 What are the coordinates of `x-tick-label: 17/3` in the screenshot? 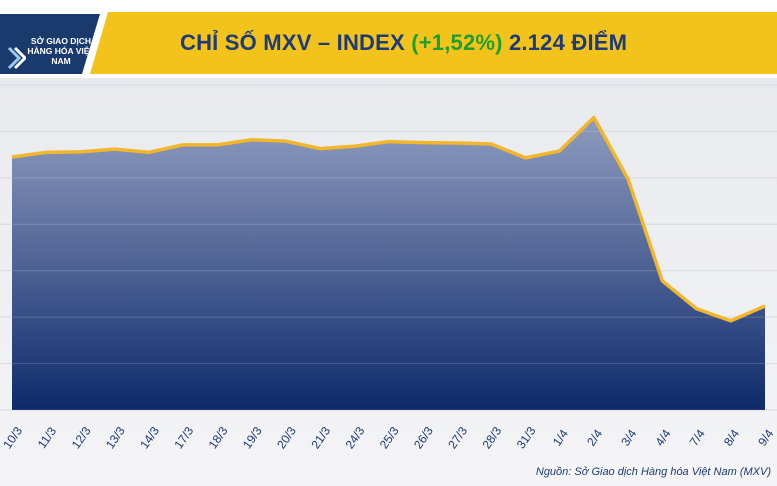 It's located at (183, 437).